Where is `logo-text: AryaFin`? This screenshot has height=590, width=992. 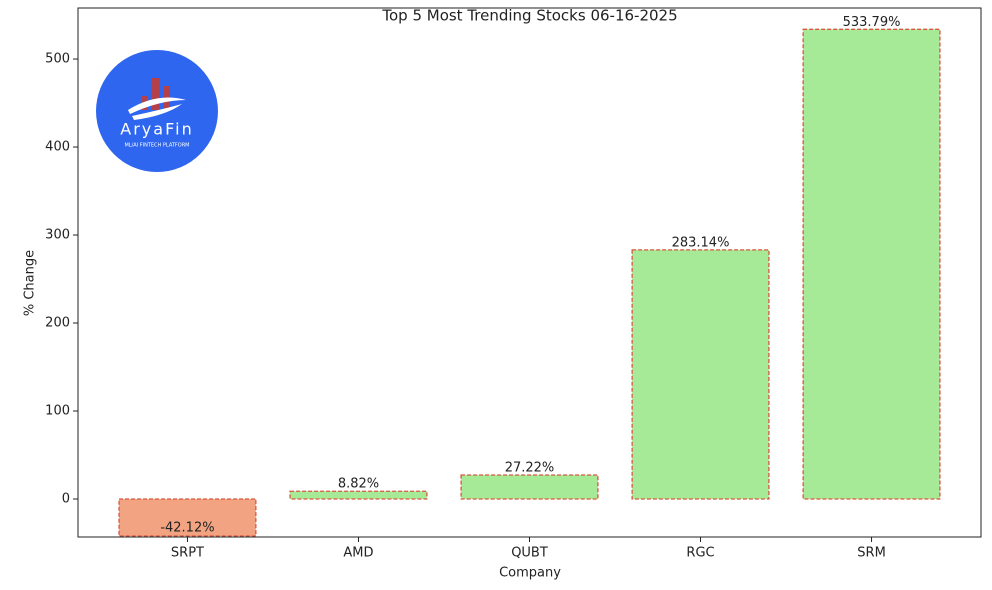
logo-text: AryaFin is located at coordinates (156, 129).